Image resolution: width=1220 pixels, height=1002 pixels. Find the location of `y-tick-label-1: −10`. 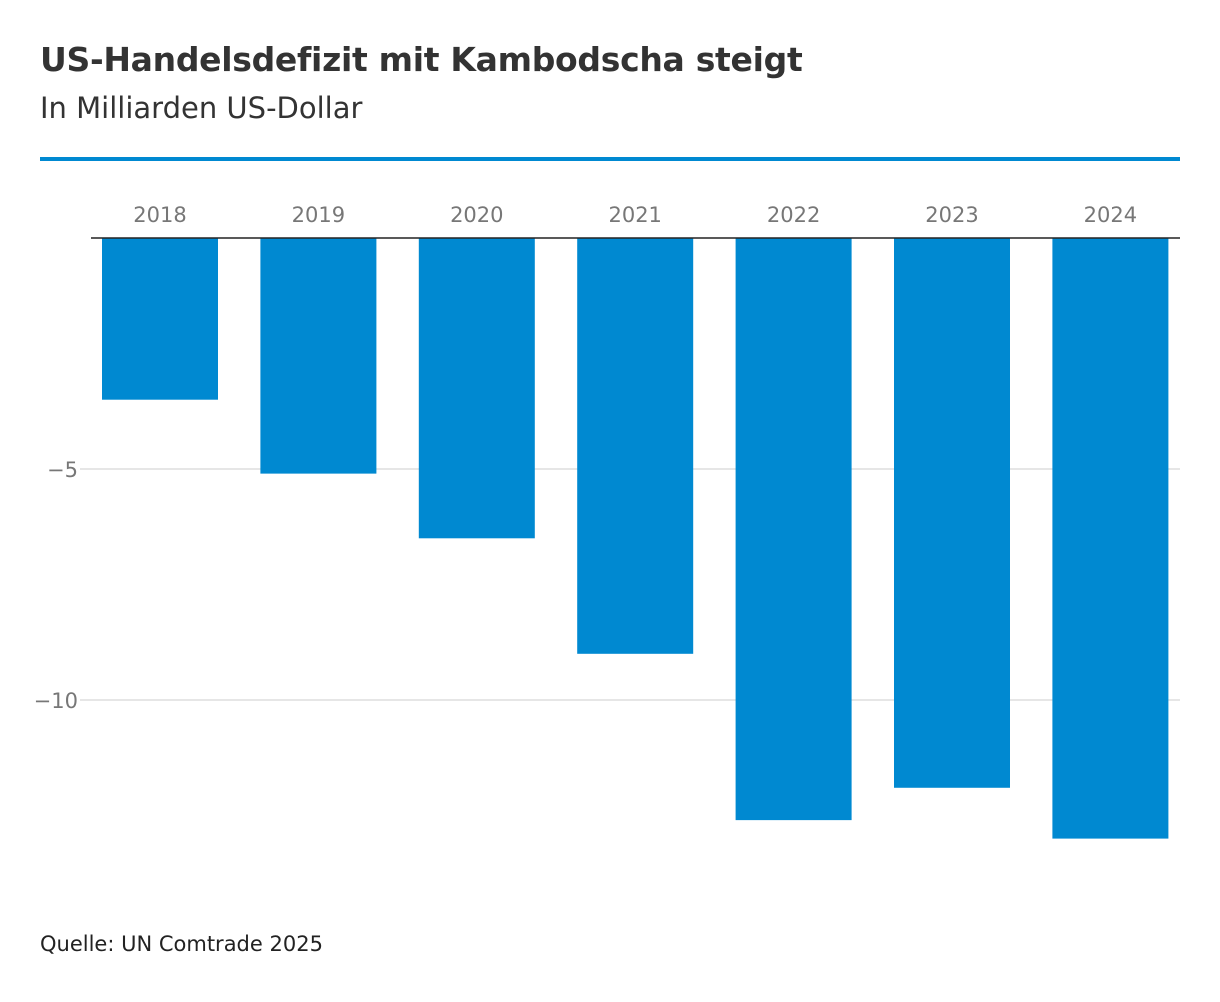

y-tick-label-1: −10 is located at coordinates (56, 701).